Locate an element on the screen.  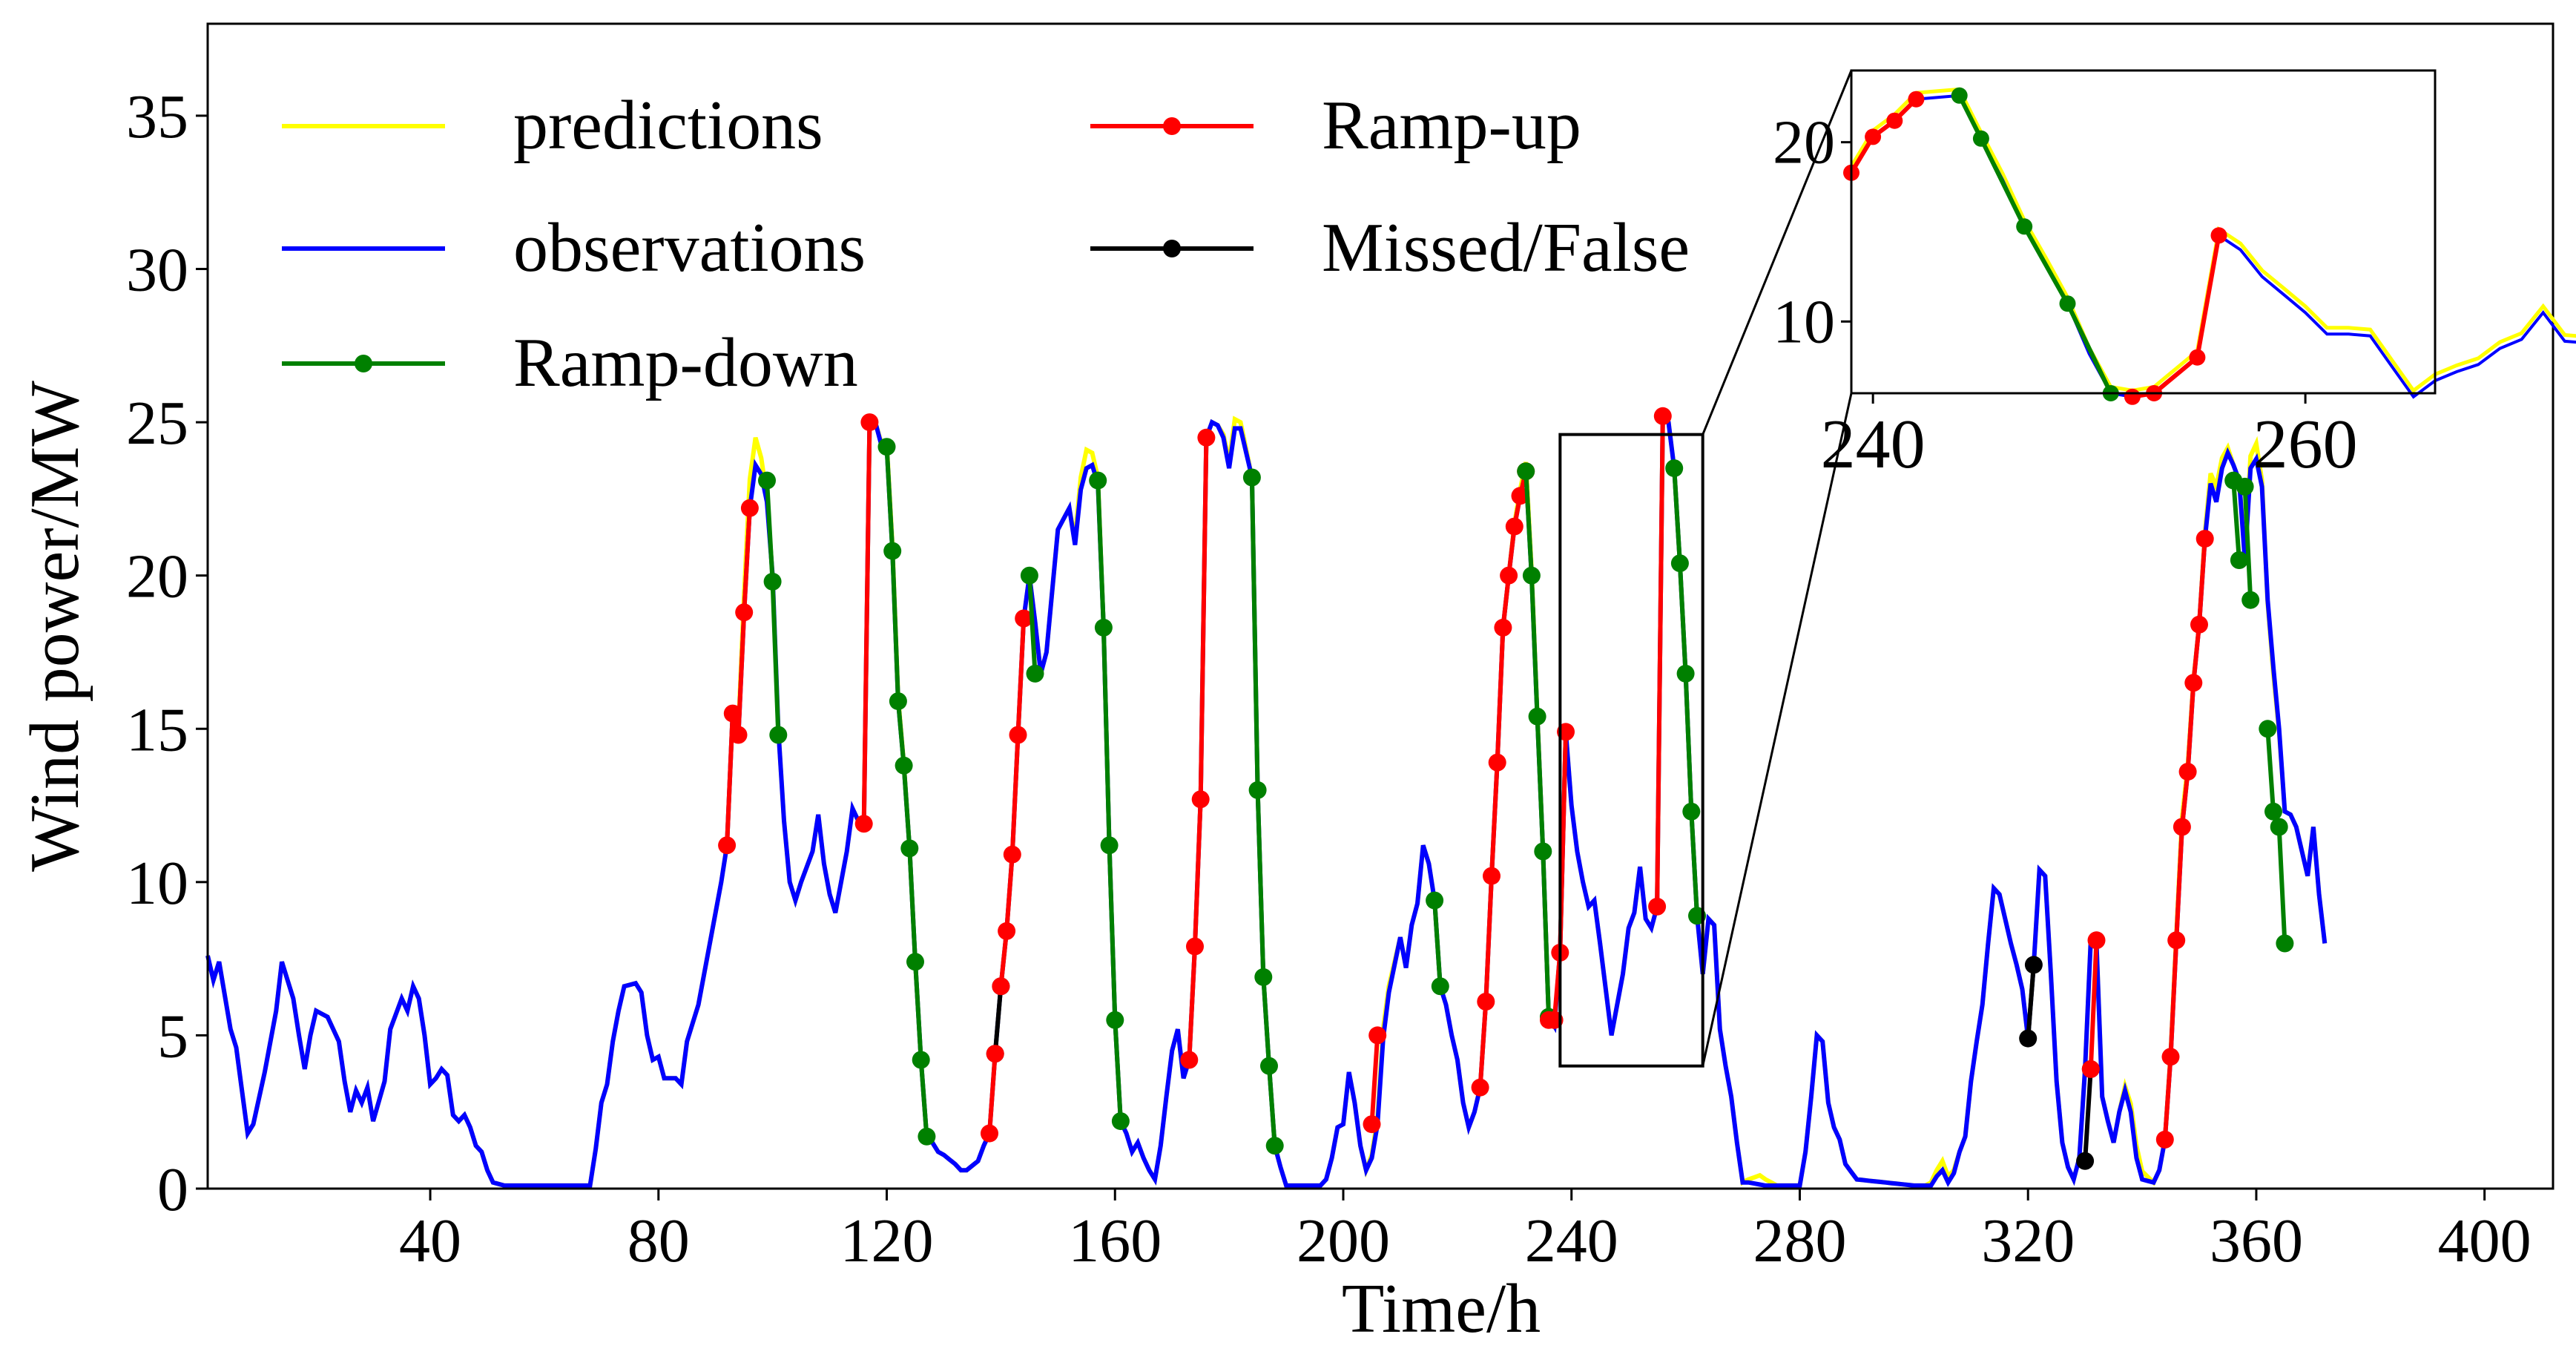
y-tick-label: 30 is located at coordinates (157, 271).